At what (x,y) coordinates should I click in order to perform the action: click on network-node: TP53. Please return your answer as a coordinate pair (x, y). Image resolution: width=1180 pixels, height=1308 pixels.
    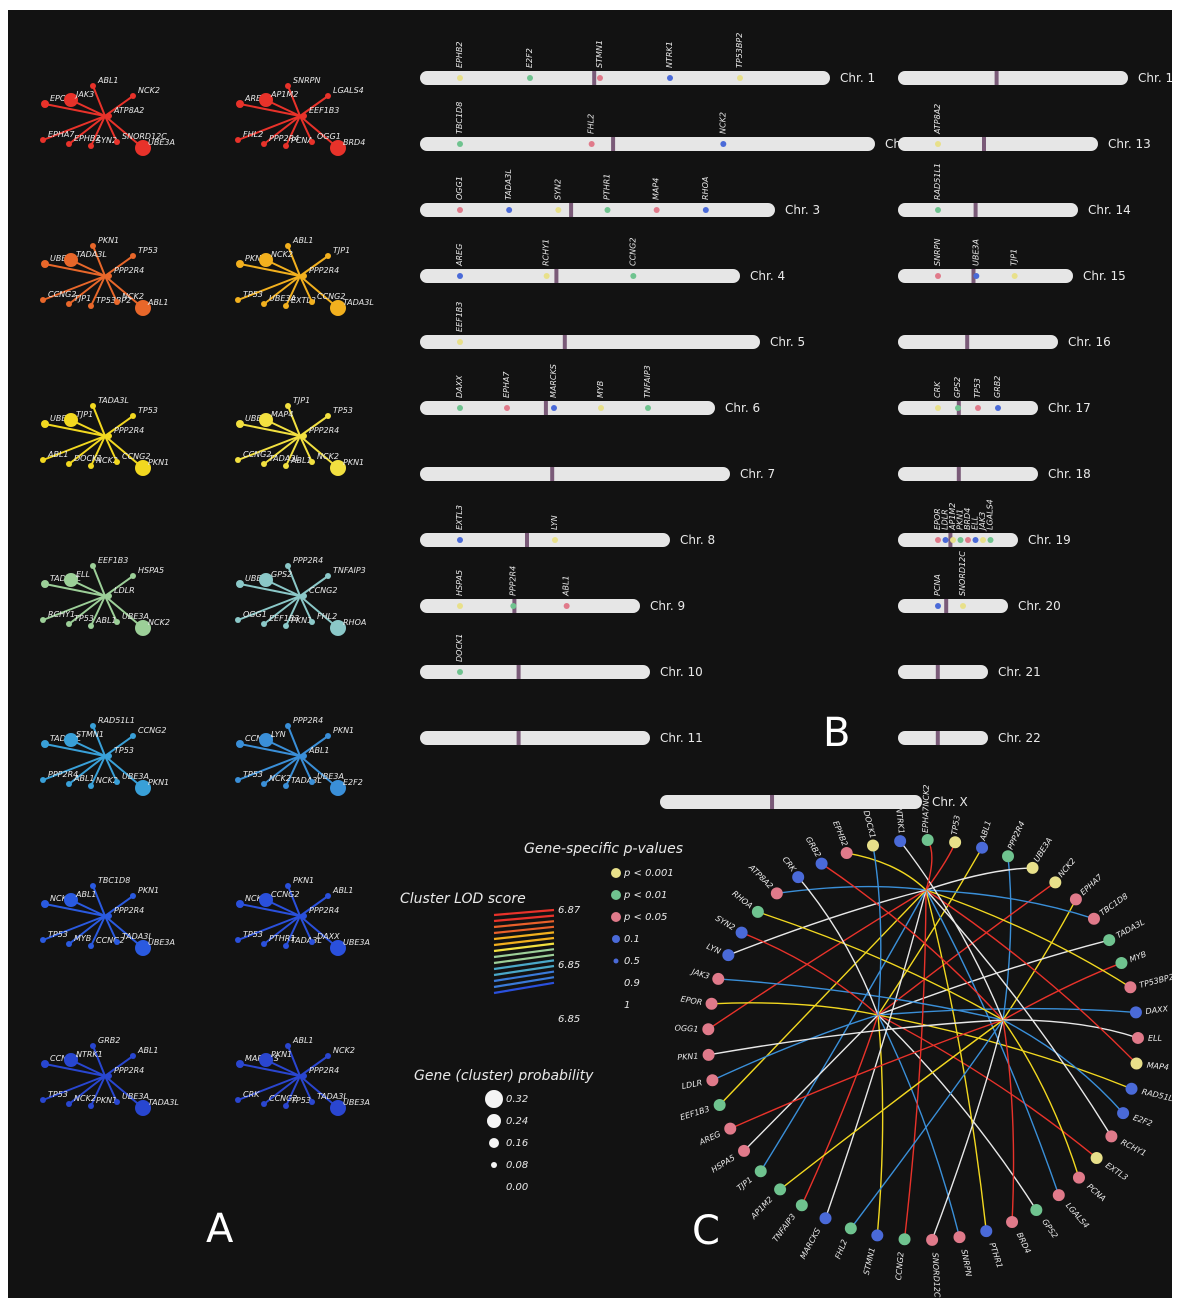
    Looking at the image, I should click on (955, 832).